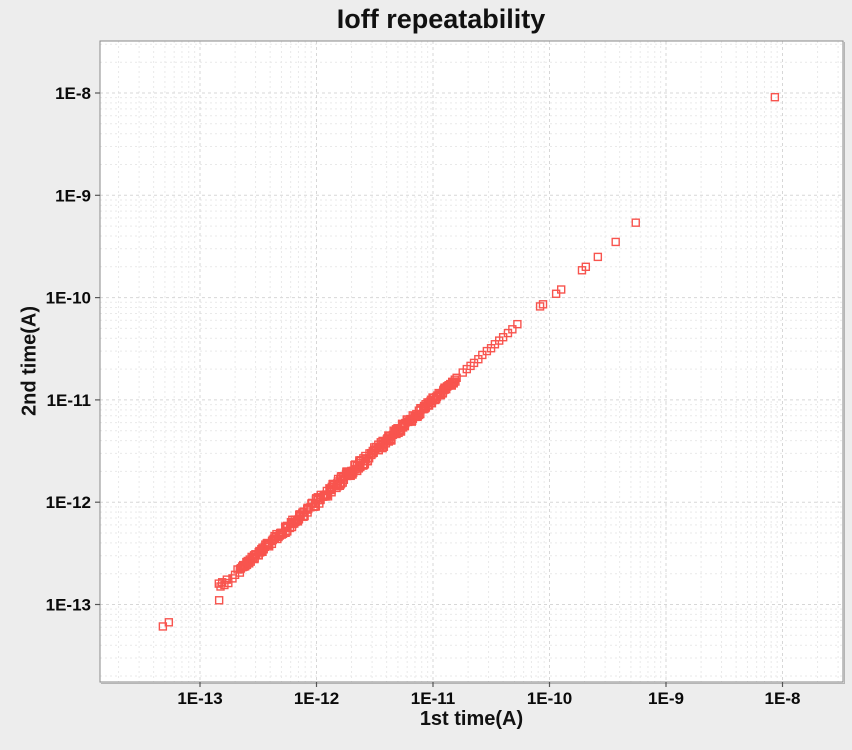  I want to click on y-tick-label: 1E-9, so click(73, 195).